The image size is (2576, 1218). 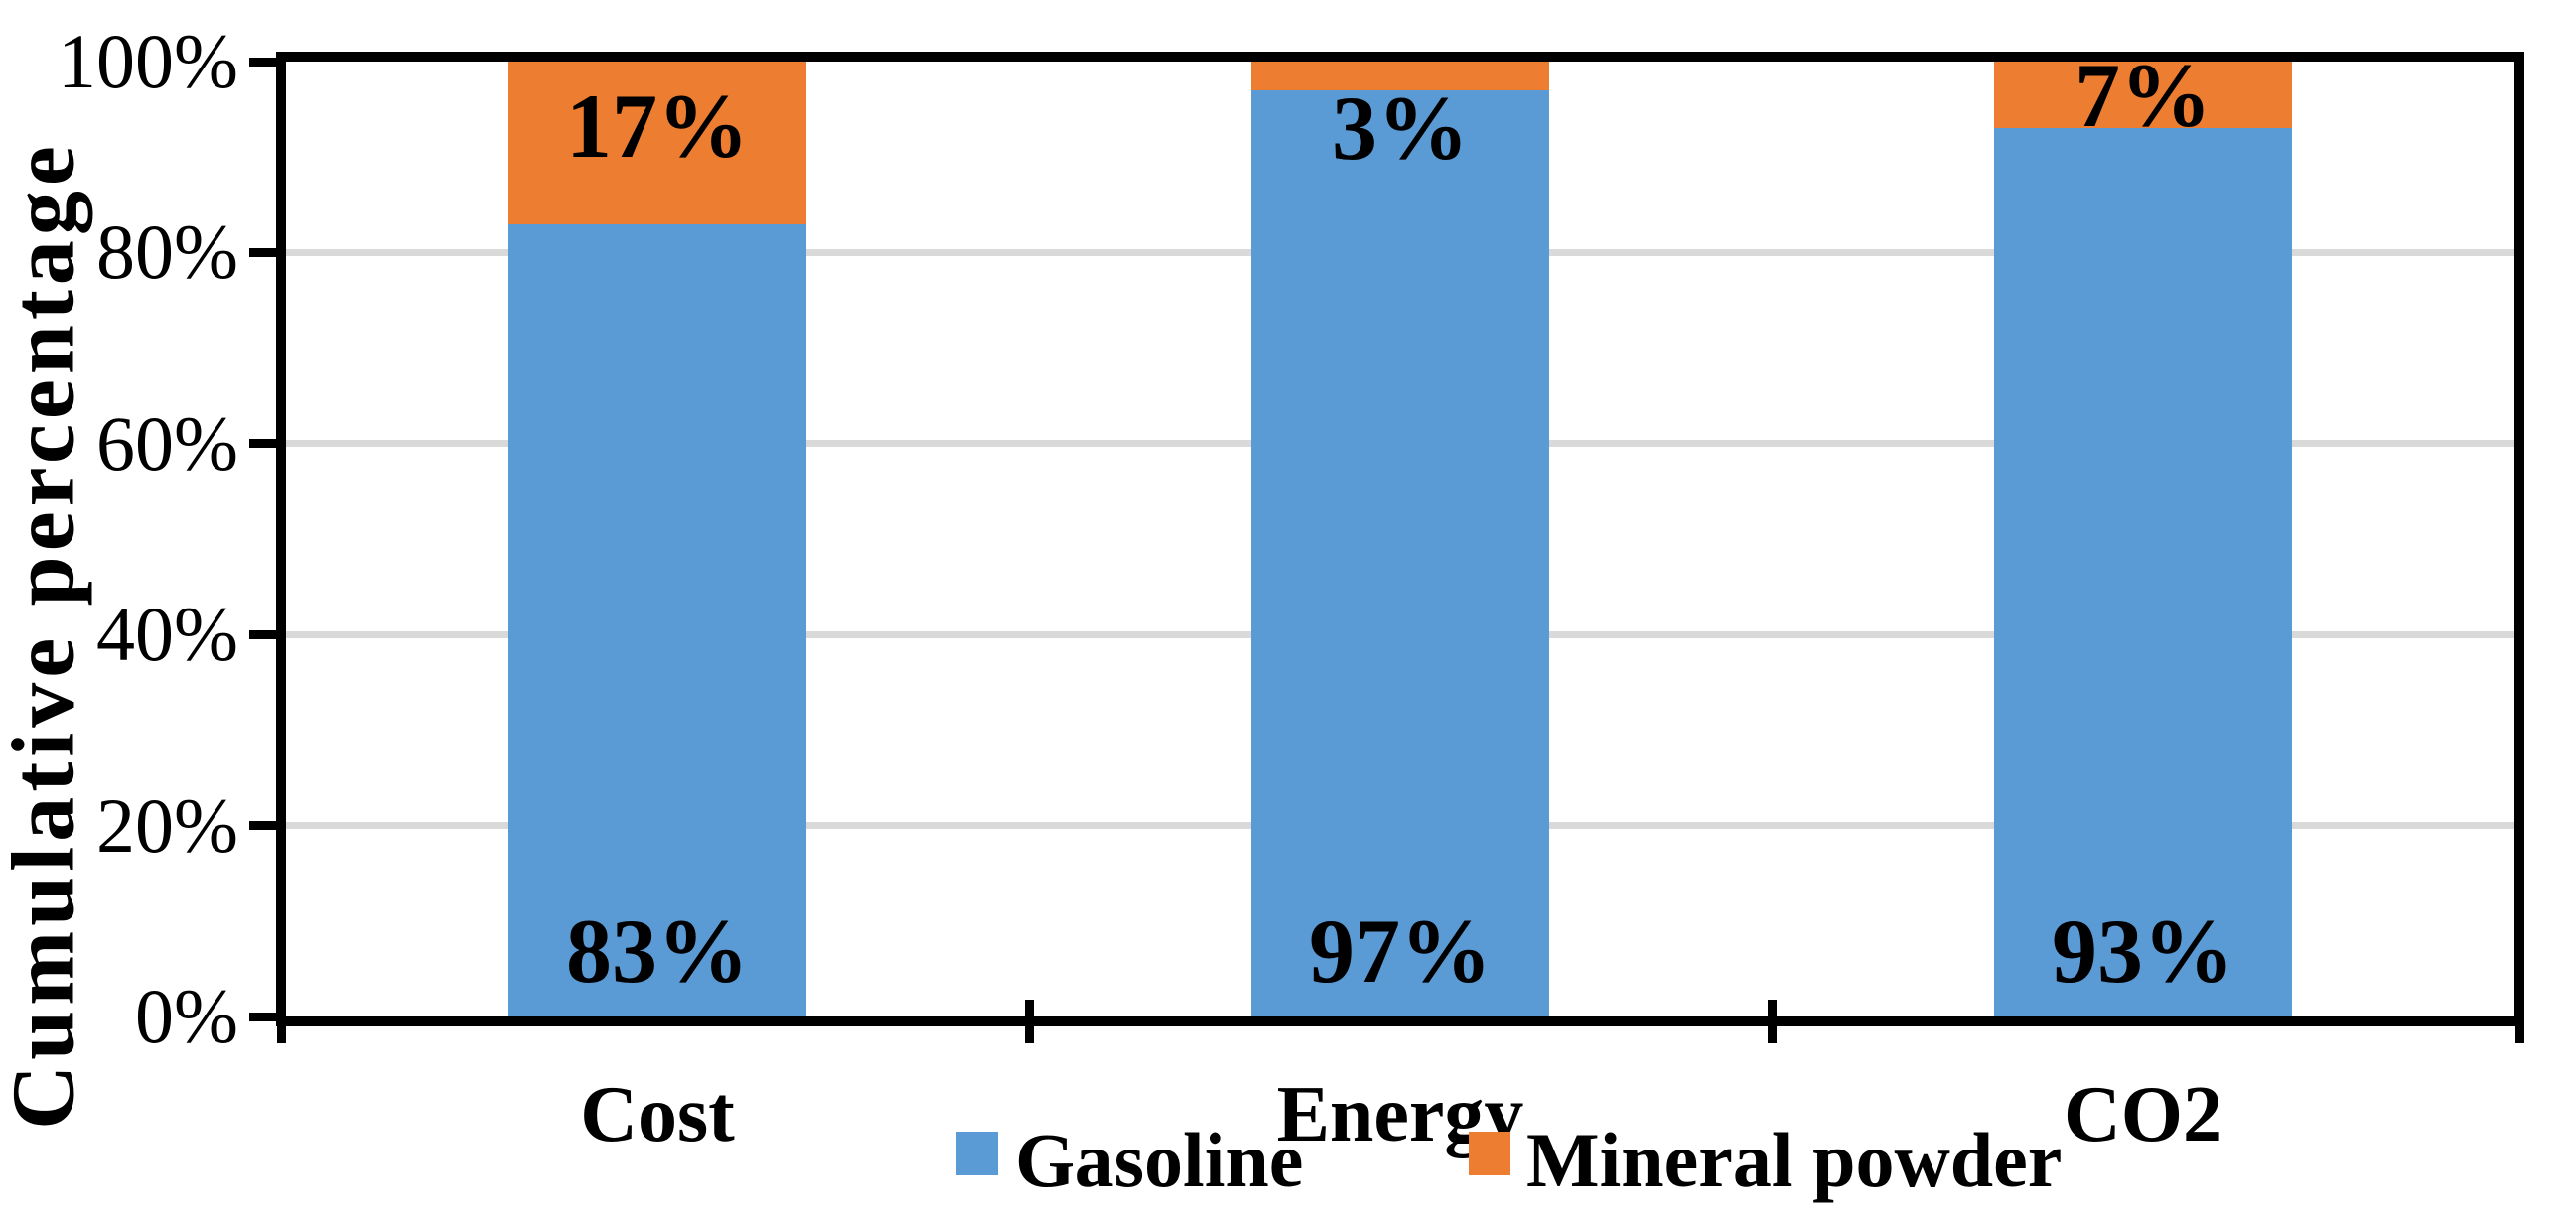 What do you see at coordinates (148, 61) in the screenshot?
I see `y-tick-label: 100%` at bounding box center [148, 61].